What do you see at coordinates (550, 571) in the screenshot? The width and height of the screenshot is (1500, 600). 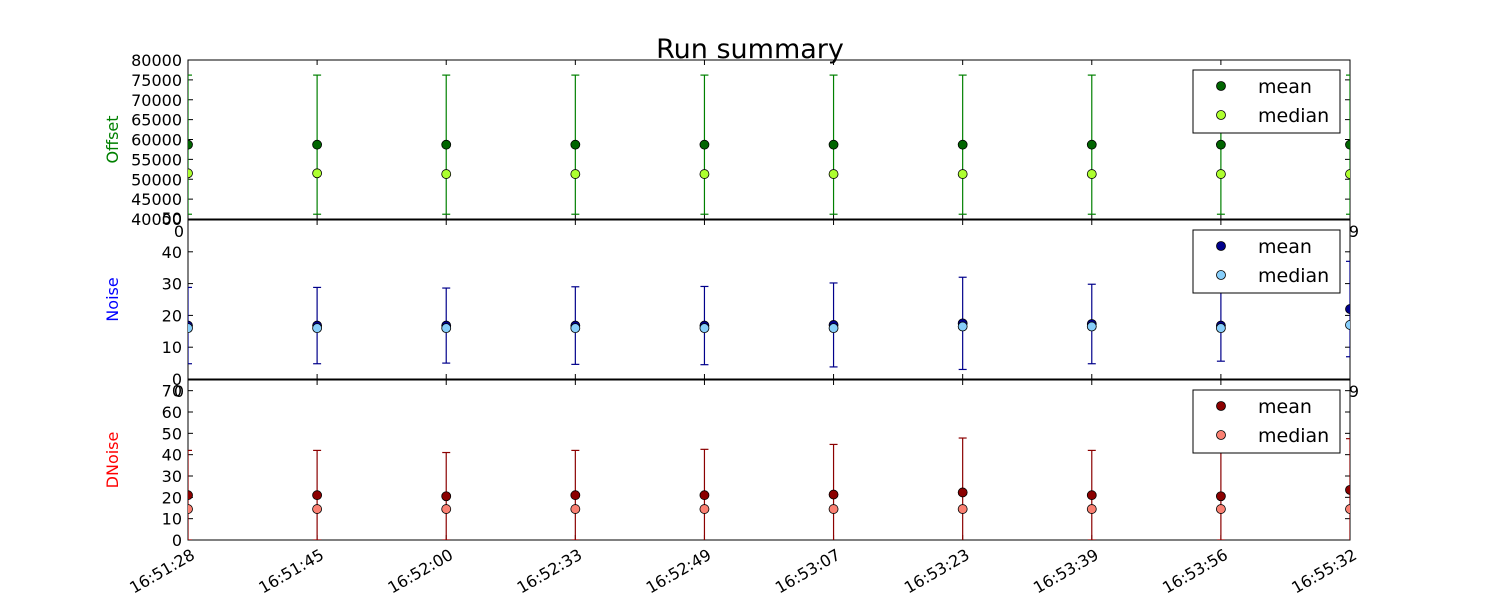 I see `x-tick-label: 16:52:33` at bounding box center [550, 571].